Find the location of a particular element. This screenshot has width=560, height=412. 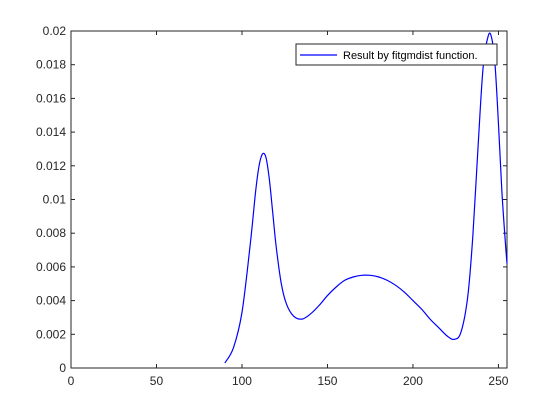

y-tick-label: 0.01 is located at coordinates (55, 200).